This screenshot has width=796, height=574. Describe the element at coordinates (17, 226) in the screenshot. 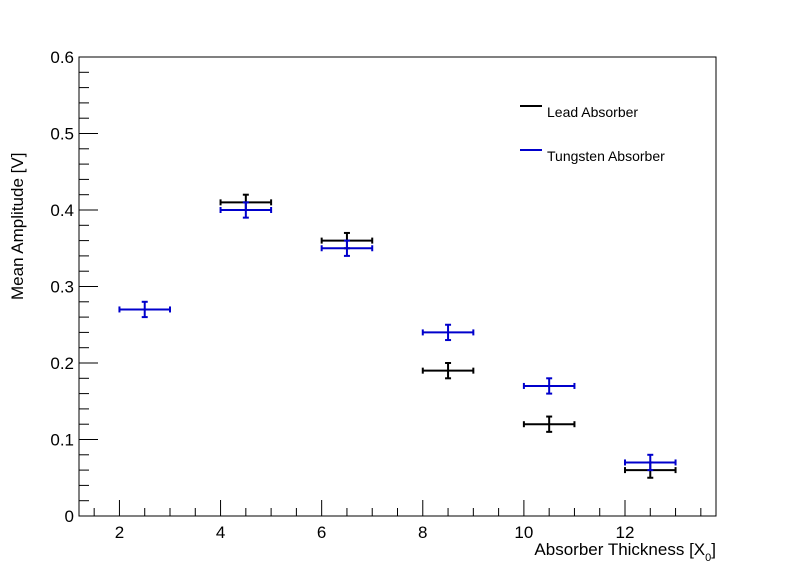

I see `y-axis-label: Mean Amplitude [V]` at that location.